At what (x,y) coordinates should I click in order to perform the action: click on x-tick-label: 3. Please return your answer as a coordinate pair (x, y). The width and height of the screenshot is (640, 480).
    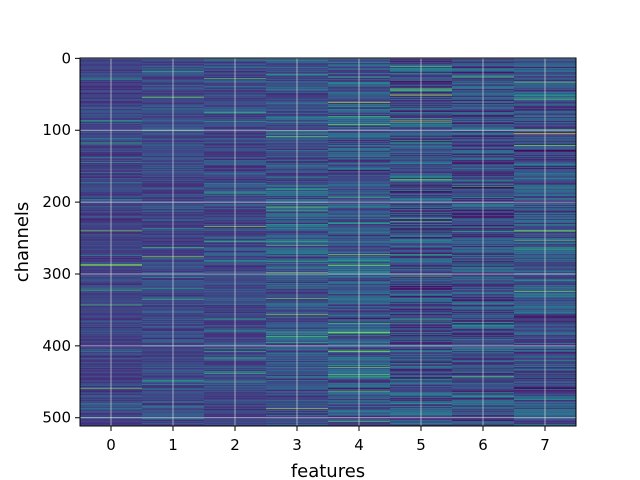
    Looking at the image, I should click on (297, 445).